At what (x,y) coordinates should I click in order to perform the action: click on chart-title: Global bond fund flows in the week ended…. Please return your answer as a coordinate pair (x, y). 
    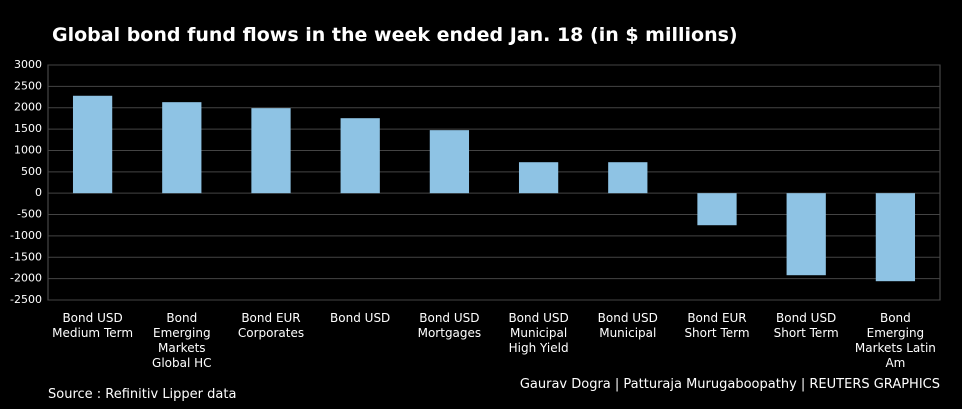
    Looking at the image, I should click on (395, 35).